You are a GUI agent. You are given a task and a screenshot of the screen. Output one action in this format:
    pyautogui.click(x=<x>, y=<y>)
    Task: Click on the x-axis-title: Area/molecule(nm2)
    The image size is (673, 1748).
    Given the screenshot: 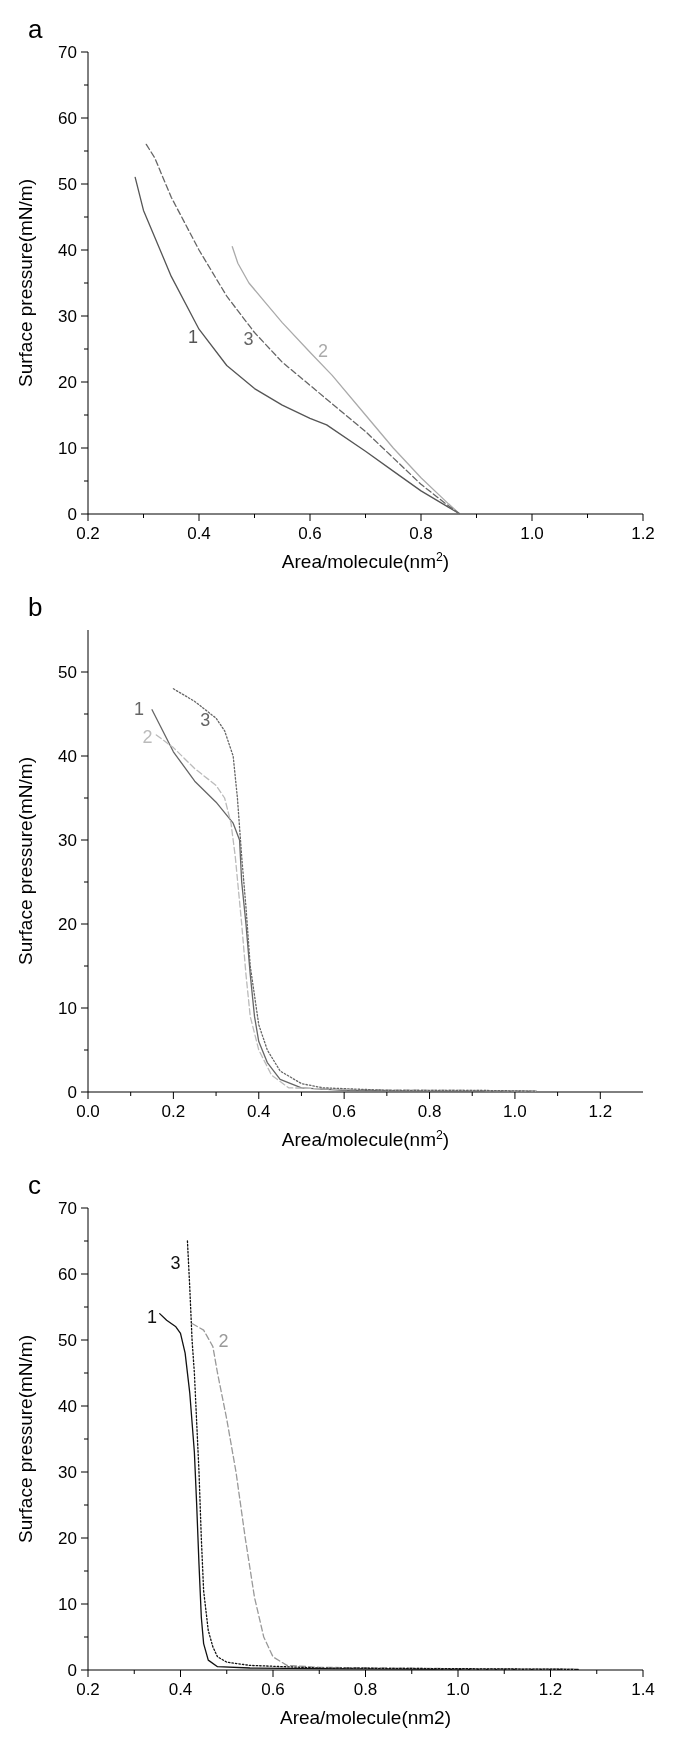 What is the action you would take?
    pyautogui.click(x=365, y=1717)
    